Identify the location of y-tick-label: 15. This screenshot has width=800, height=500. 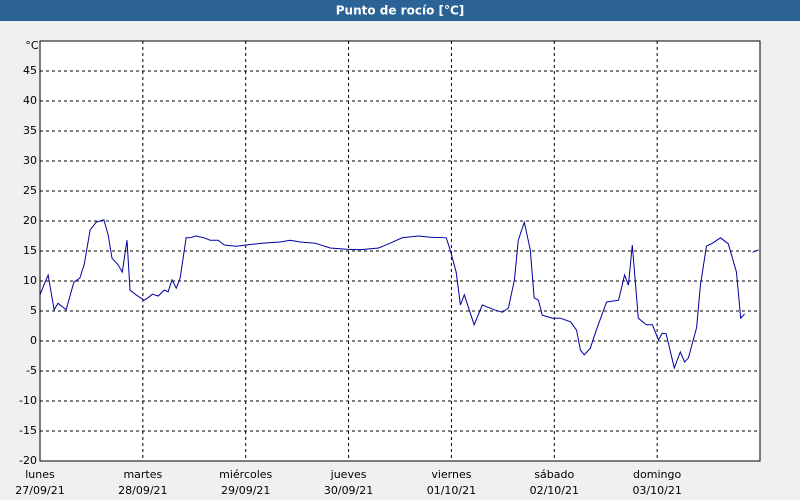
(30, 250).